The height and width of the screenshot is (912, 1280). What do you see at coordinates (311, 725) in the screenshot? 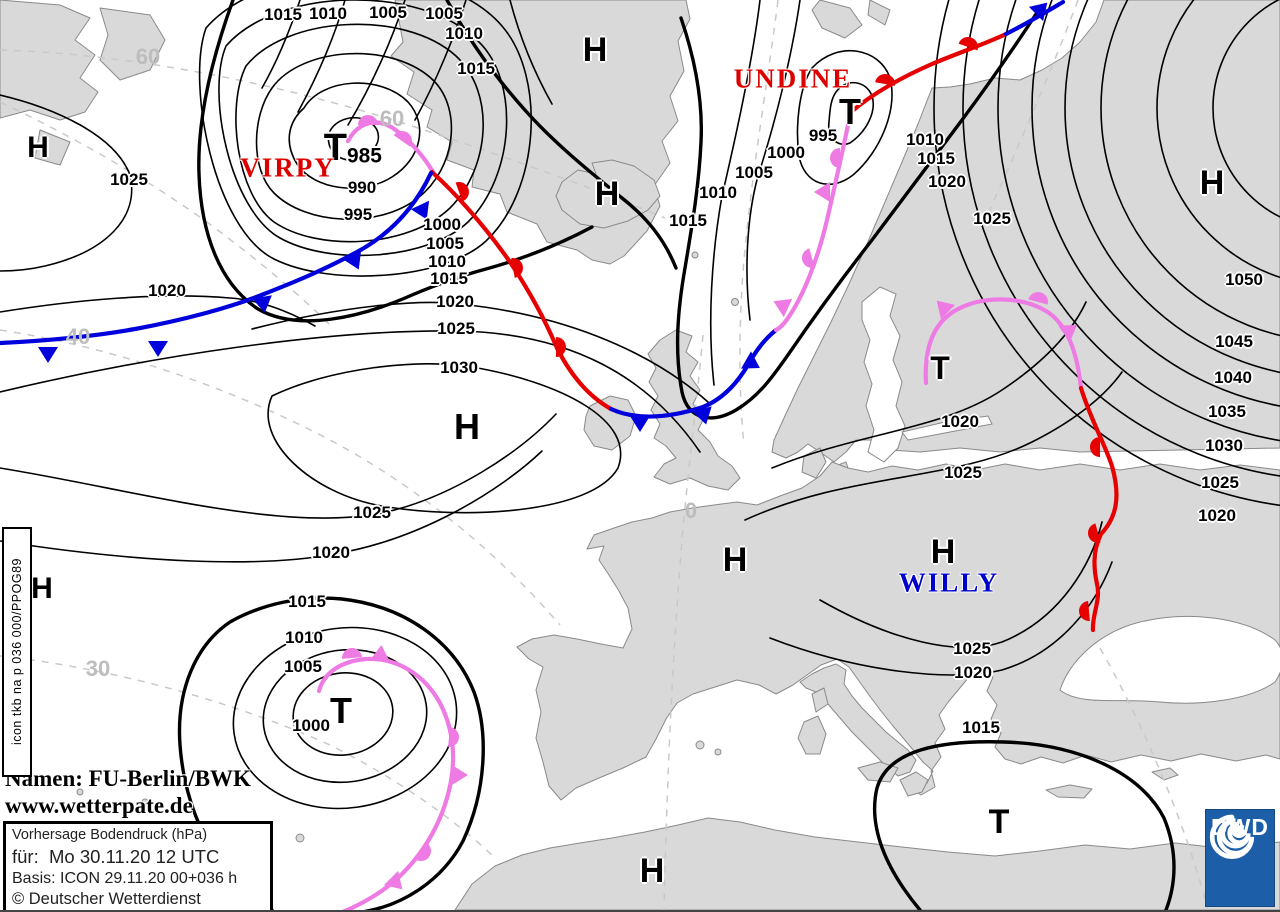
I see `isobar-label: 1000` at bounding box center [311, 725].